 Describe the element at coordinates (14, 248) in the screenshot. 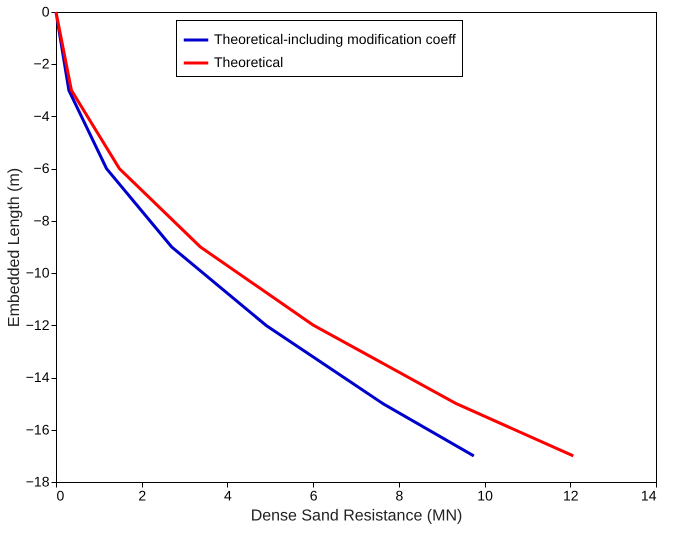

I see `y-axis-title: Embedded Length (m)` at that location.